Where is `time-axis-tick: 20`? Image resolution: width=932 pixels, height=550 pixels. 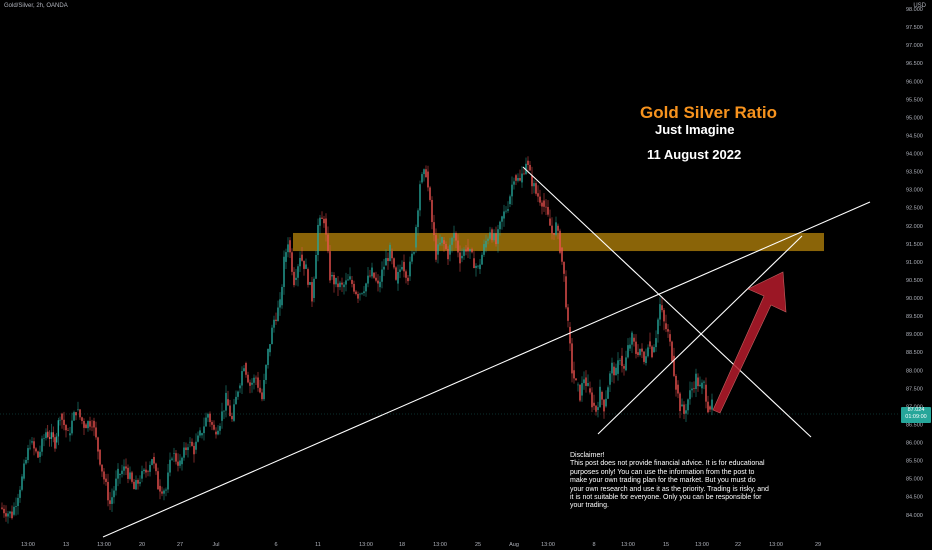 time-axis-tick: 20 is located at coordinates (142, 545).